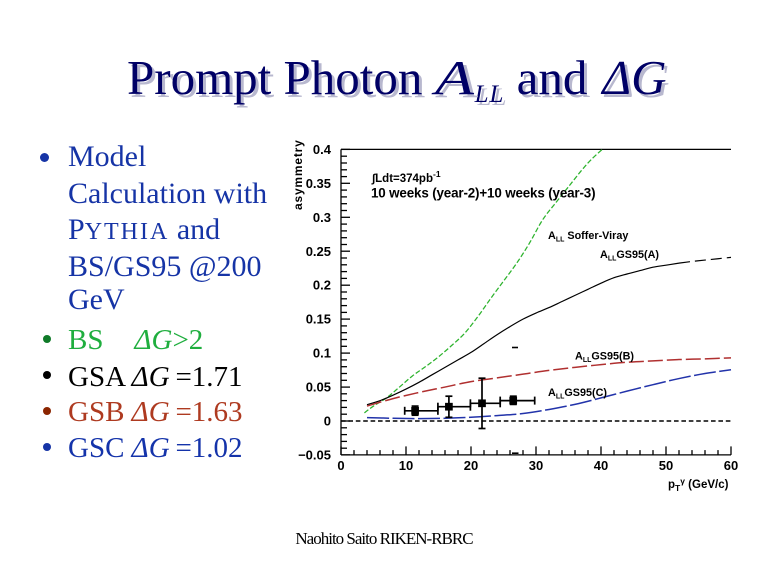 Image resolution: width=768 pixels, height=576 pixels. I want to click on svg-text: 0.15, so click(318, 319).